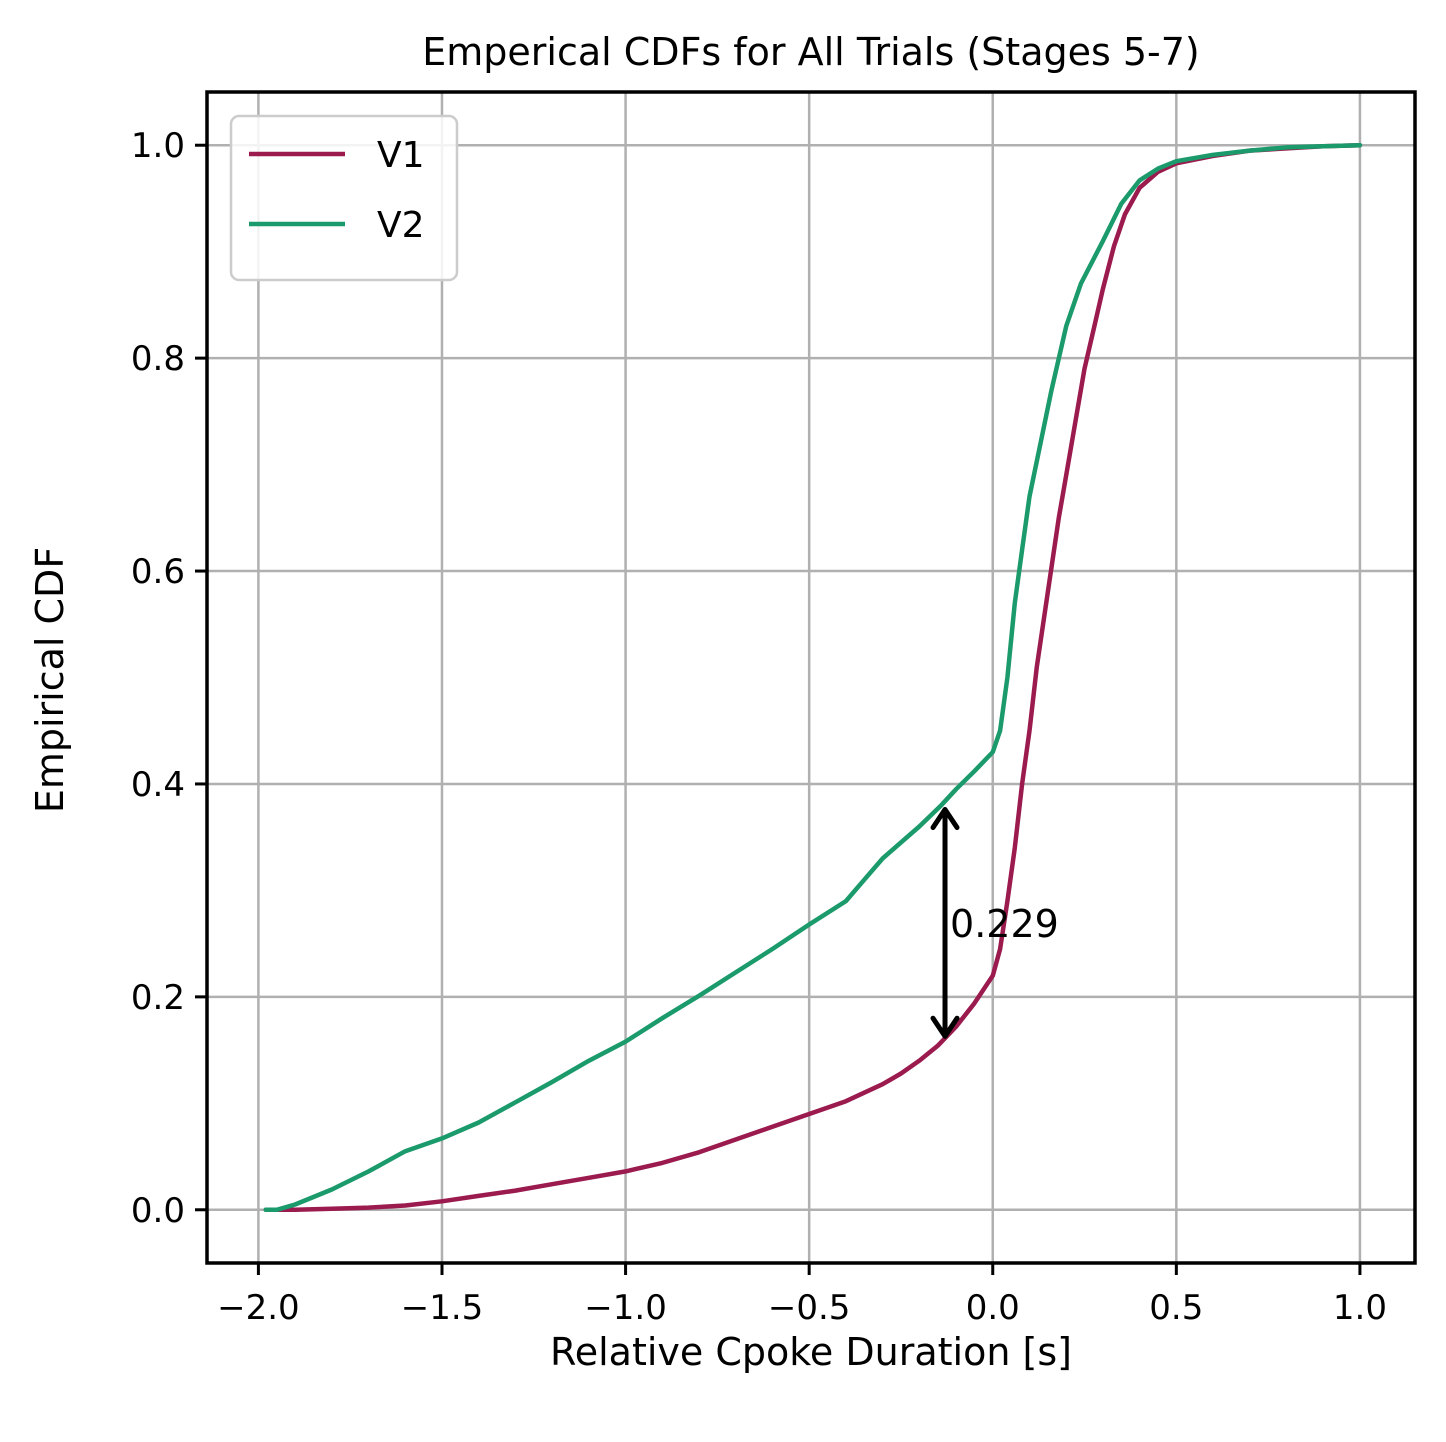 This screenshot has height=1442, width=1446. Describe the element at coordinates (625, 1308) in the screenshot. I see `x-tick-label: −1.0` at that location.